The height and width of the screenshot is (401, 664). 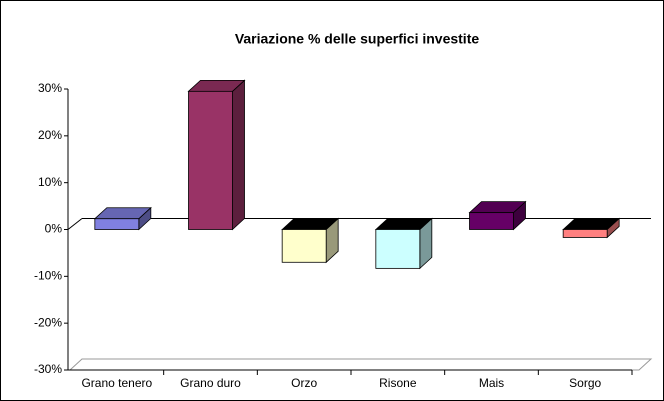 I want to click on x-tick-label: Risone, so click(x=398, y=383).